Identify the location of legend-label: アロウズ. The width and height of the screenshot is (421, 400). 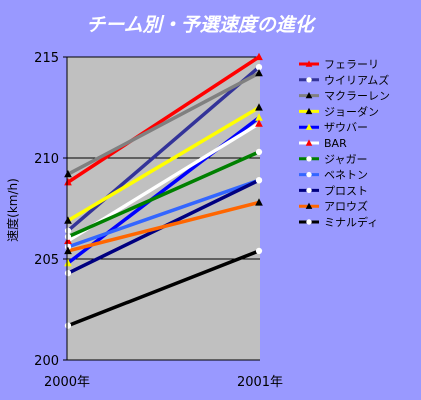
(346, 206).